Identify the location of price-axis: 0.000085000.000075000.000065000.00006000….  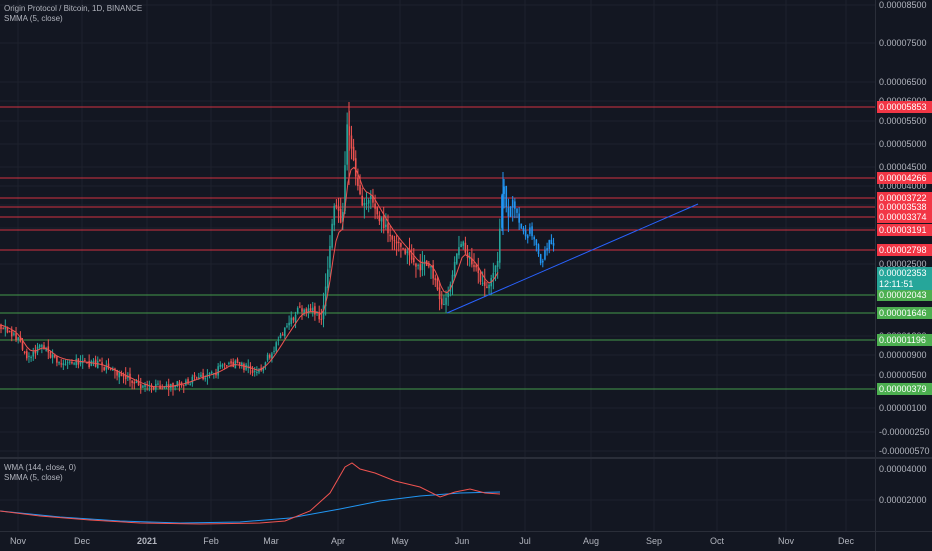
(903, 228).